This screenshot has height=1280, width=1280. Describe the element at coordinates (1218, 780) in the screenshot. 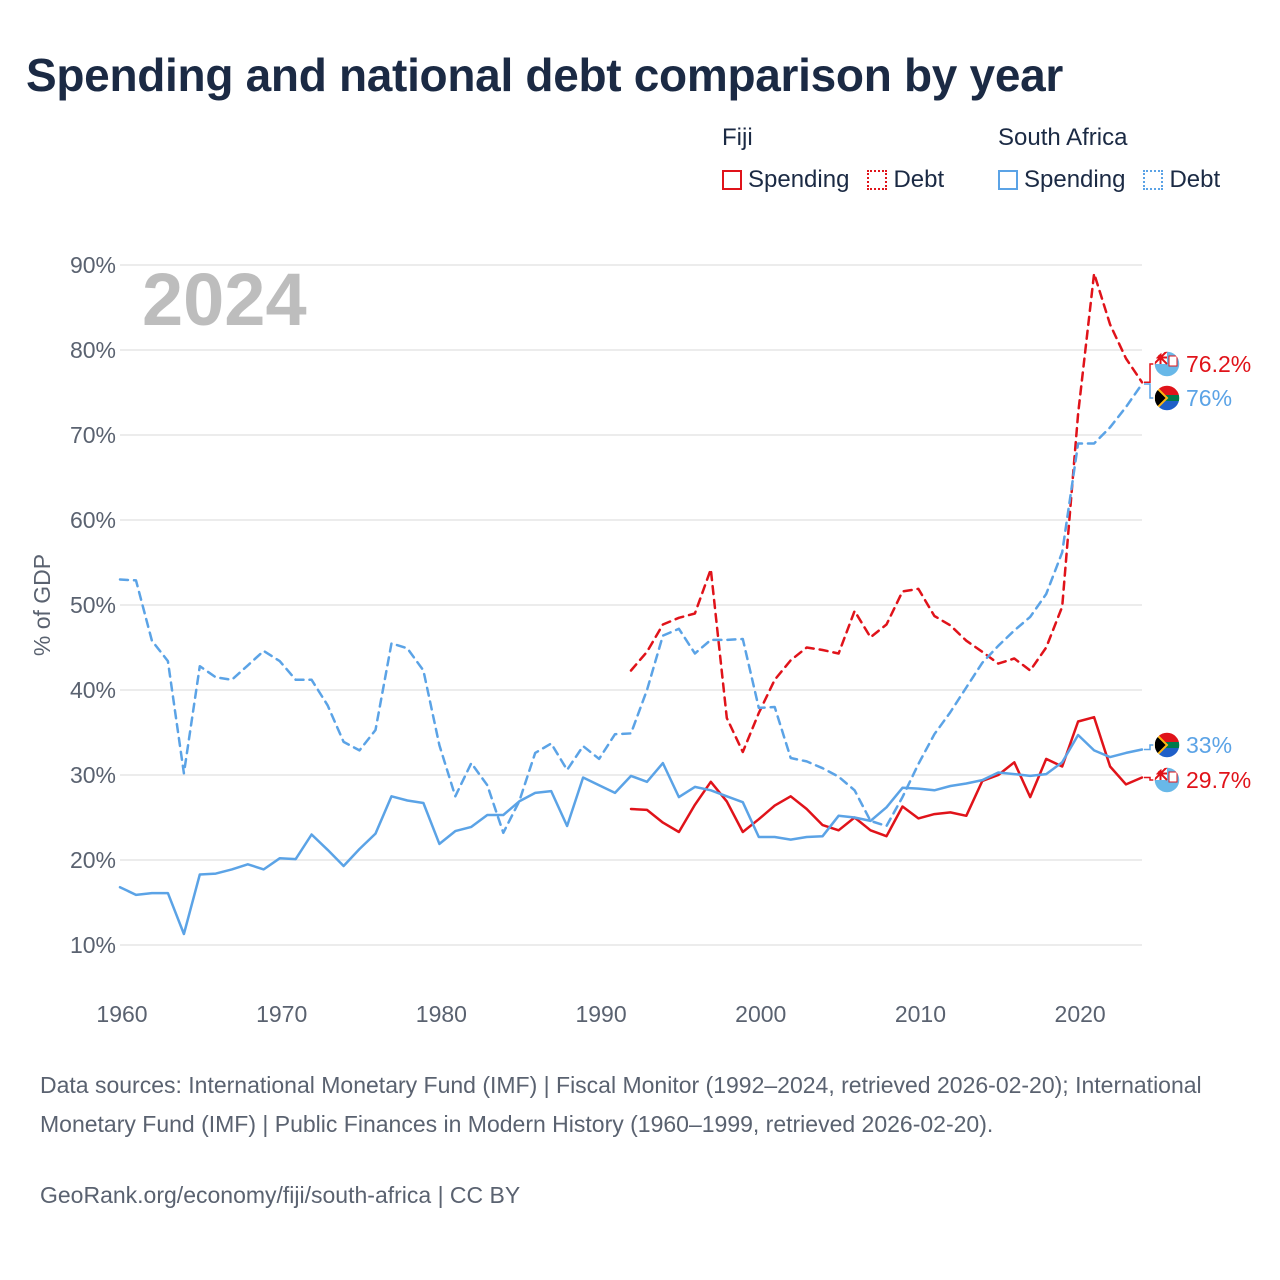

I see `end-value-label: 29.7%` at that location.